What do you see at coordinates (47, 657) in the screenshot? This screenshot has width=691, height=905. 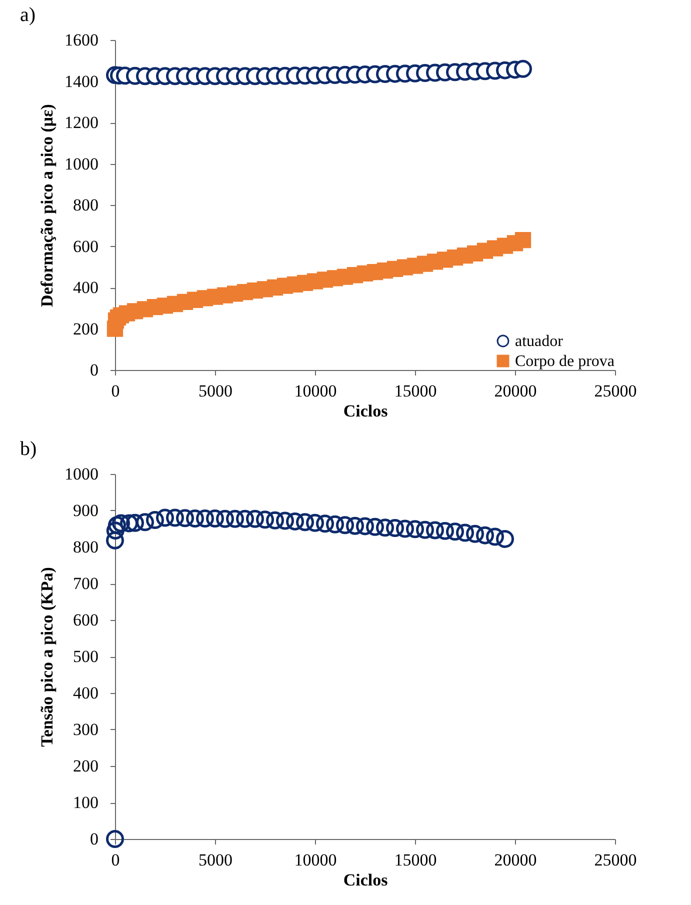 I see `y-axis-title: Tensão pico a pico (KPa)` at bounding box center [47, 657].